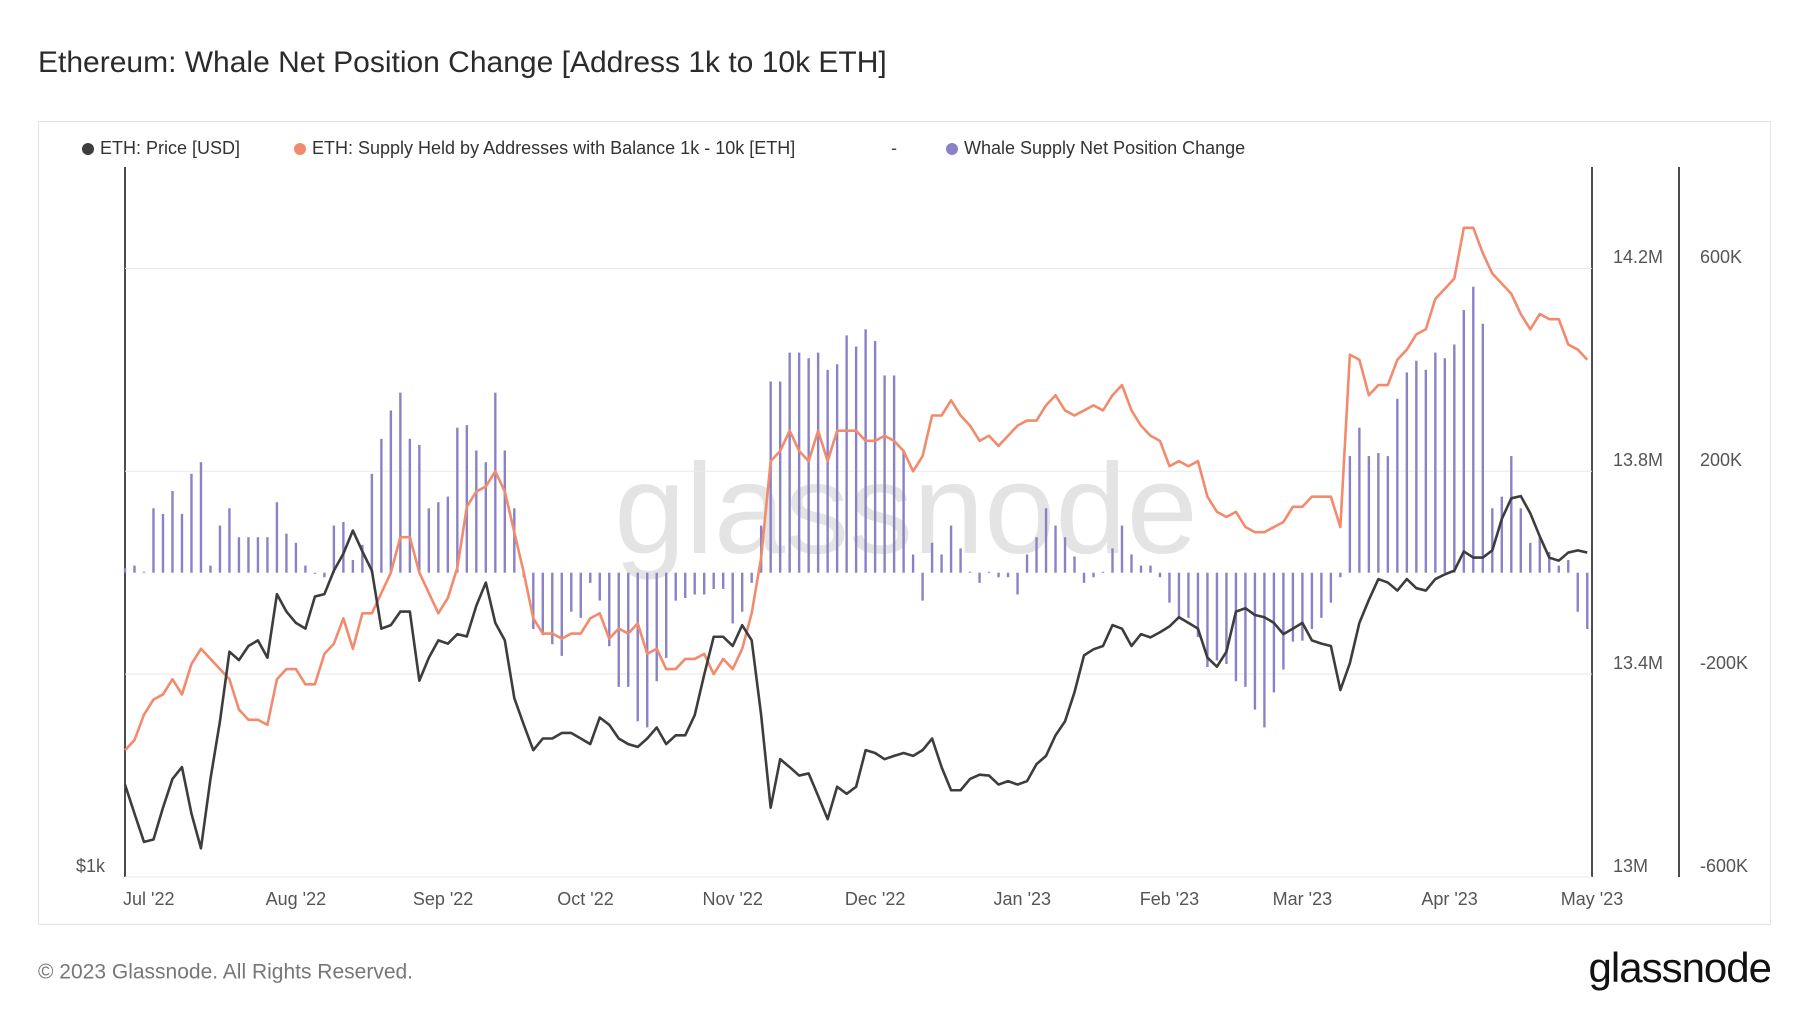 The image size is (1800, 1013). What do you see at coordinates (170, 148) in the screenshot?
I see `legend-label: ETH: Price [USD]` at bounding box center [170, 148].